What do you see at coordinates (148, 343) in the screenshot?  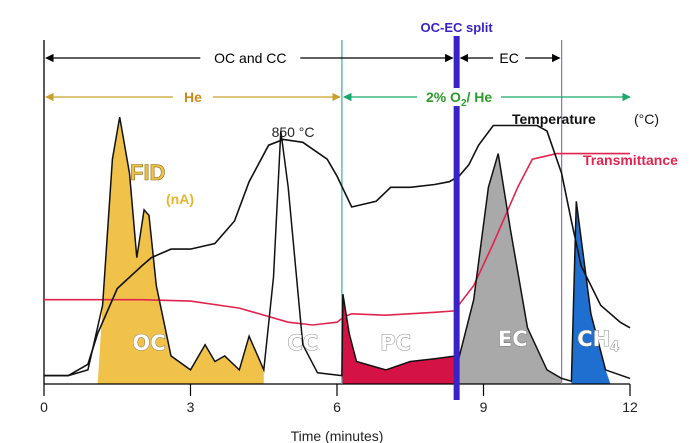 I see `oc-peak-label: OC` at bounding box center [148, 343].